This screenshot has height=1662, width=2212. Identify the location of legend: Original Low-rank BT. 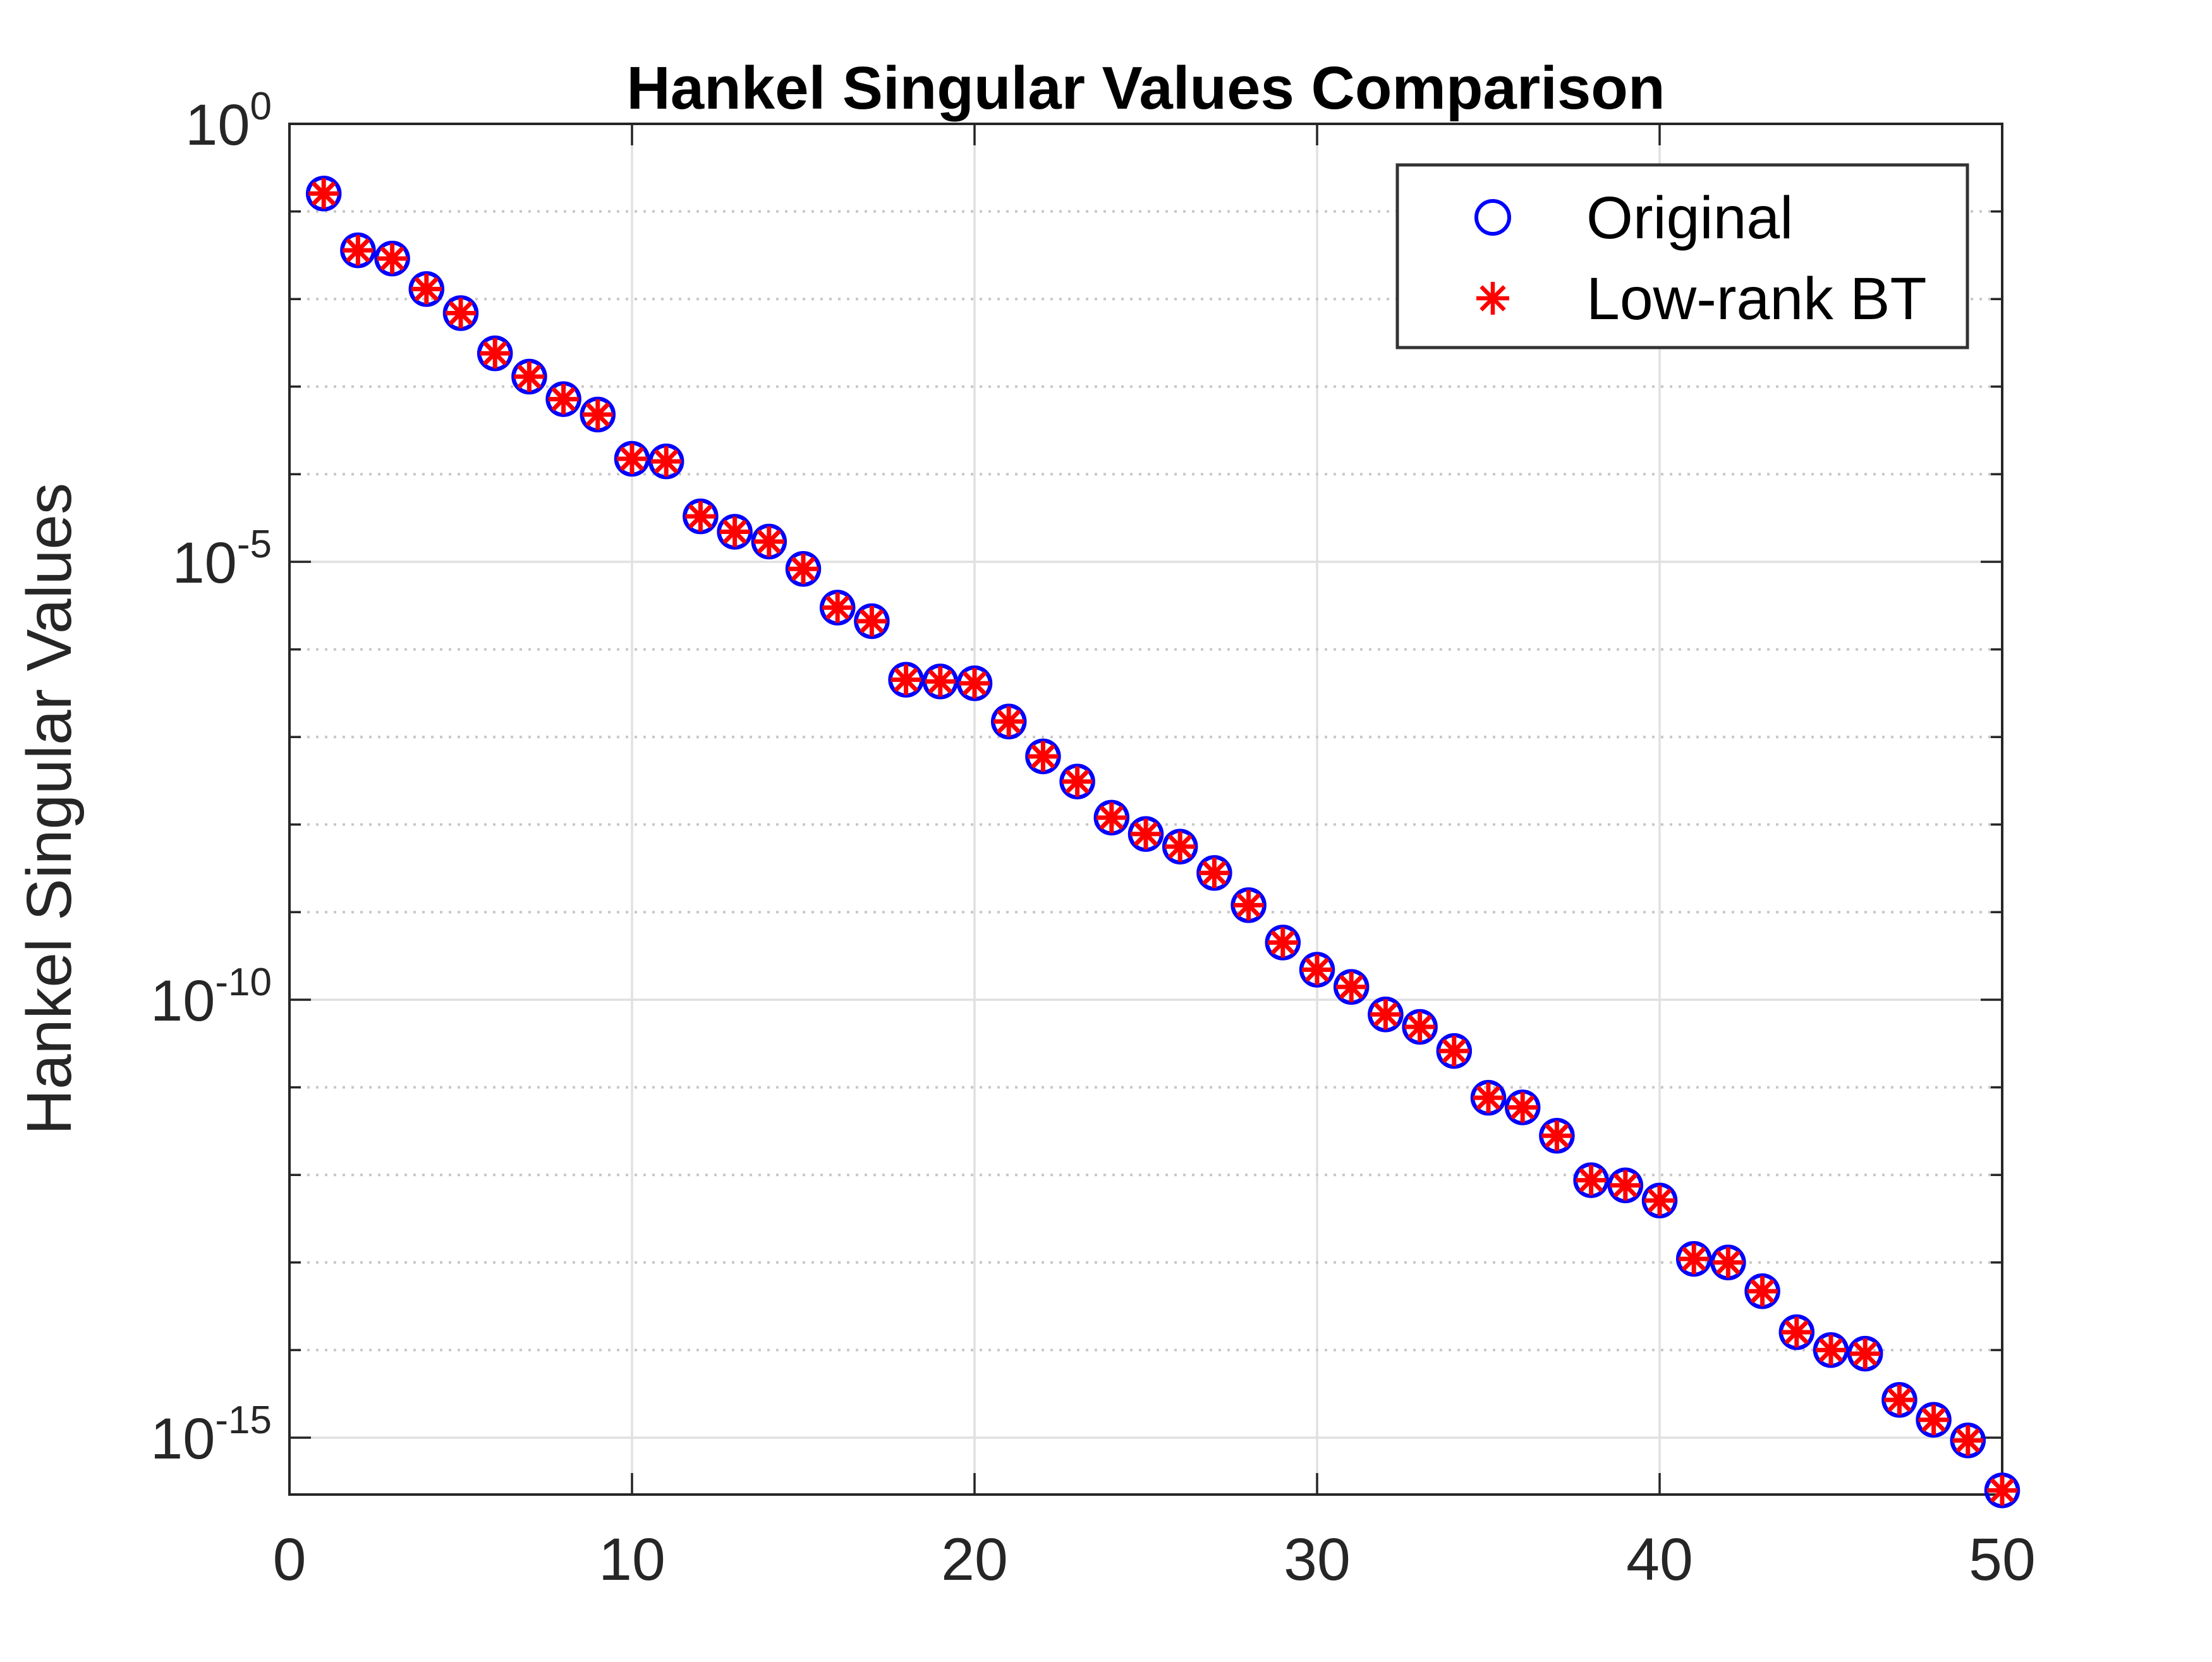
(1682, 256).